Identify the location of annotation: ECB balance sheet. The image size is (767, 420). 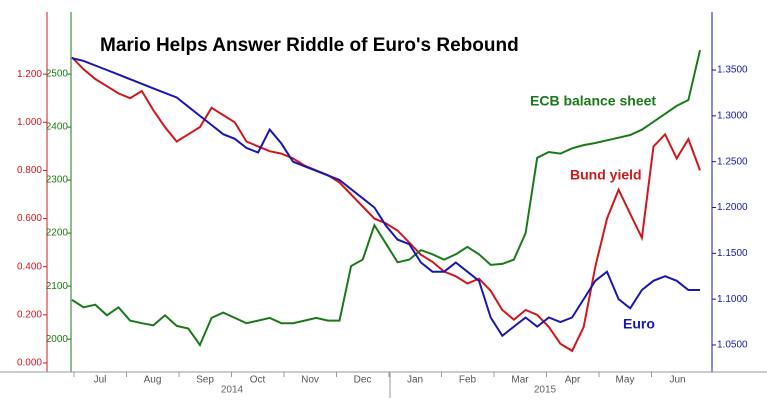
(593, 101).